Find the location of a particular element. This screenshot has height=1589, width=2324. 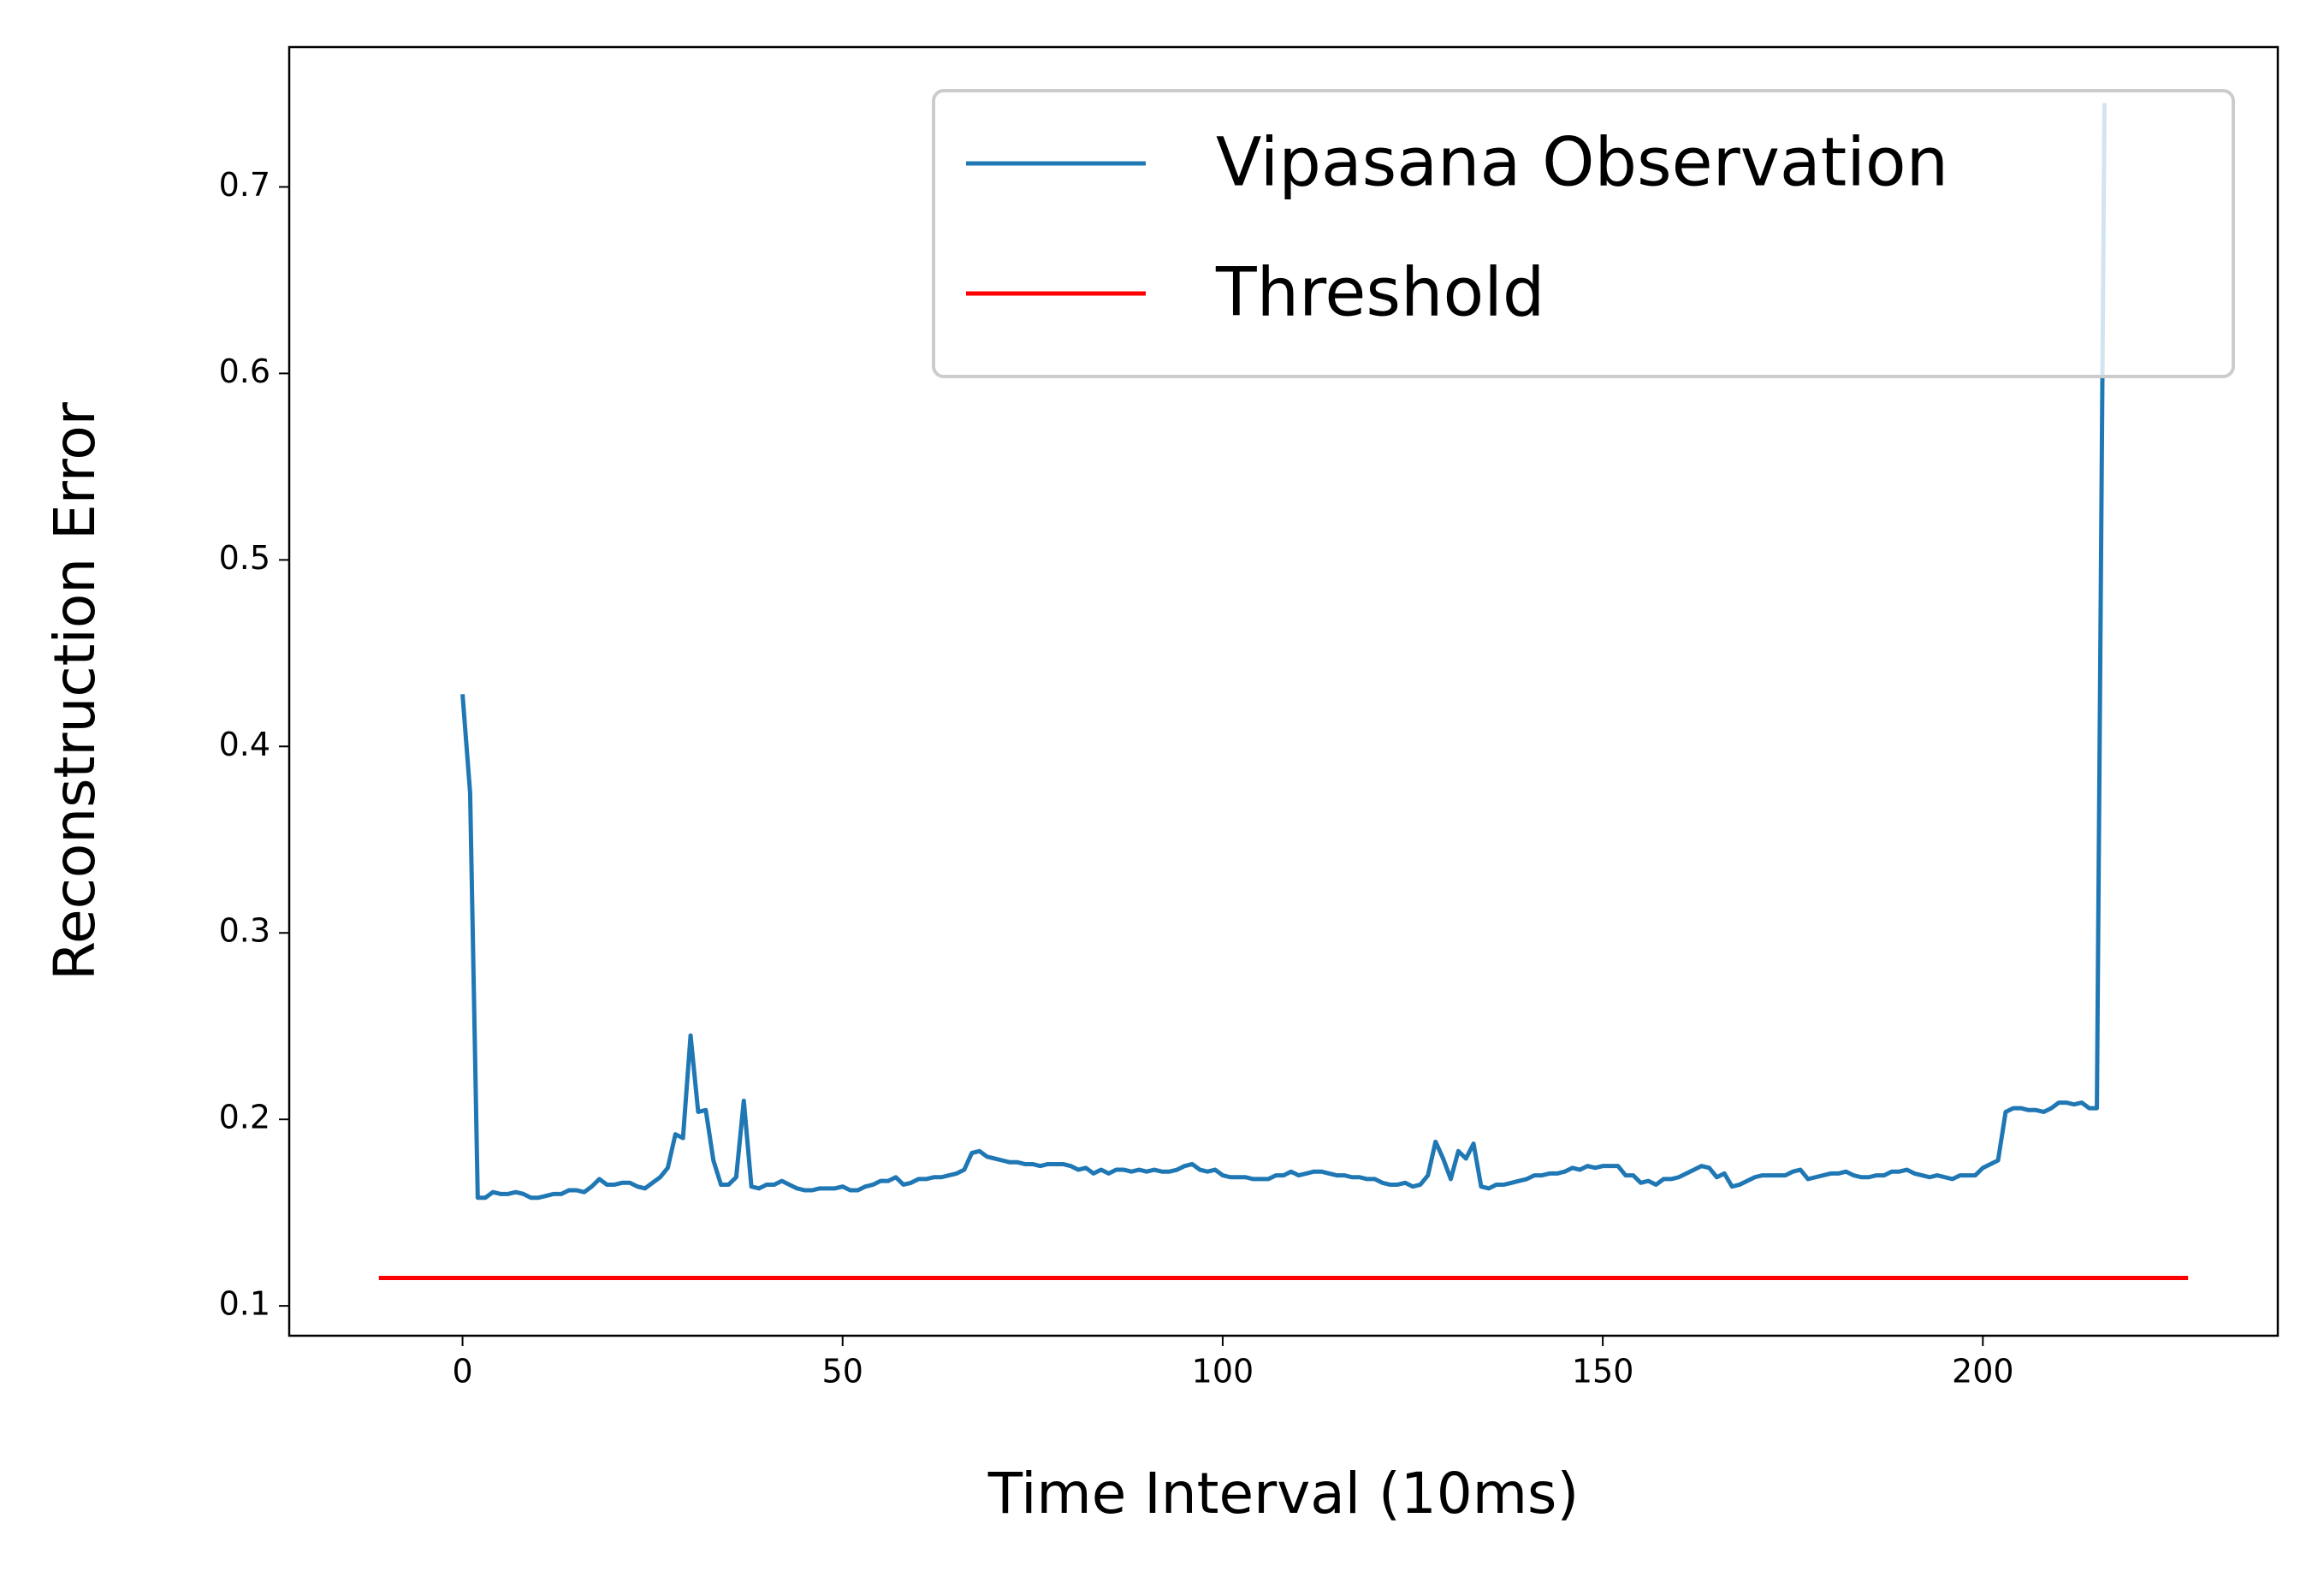

y-axis-label: Reconstruction Error is located at coordinates (75, 691).